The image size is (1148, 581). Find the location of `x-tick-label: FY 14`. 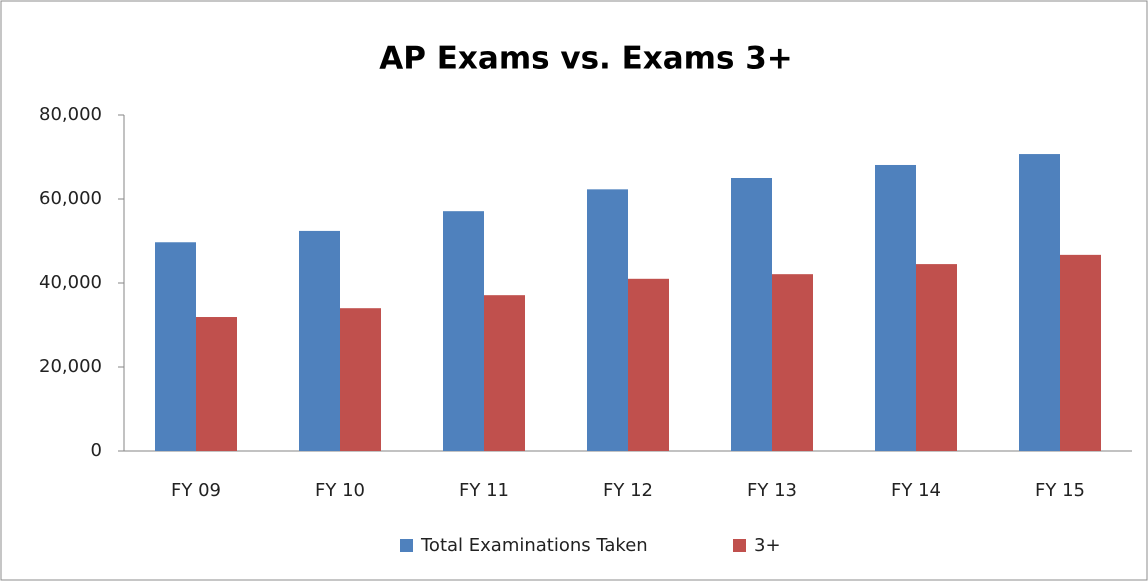

x-tick-label: FY 14 is located at coordinates (916, 490).